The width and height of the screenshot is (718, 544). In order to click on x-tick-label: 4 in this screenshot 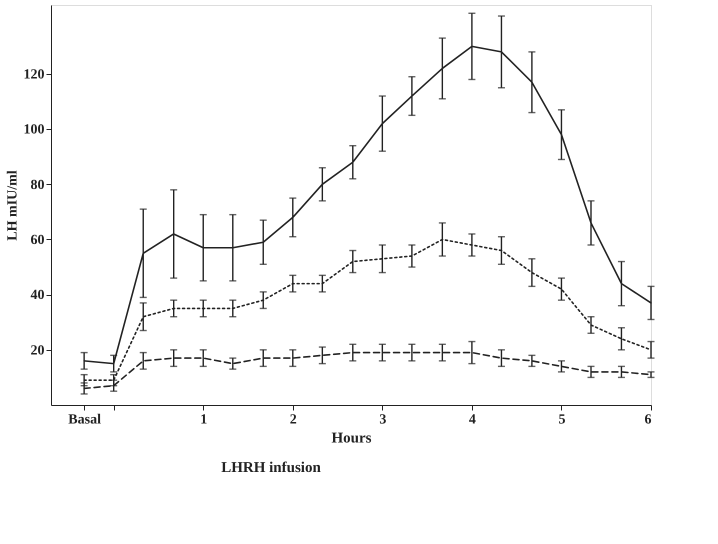, I will do `click(472, 420)`.